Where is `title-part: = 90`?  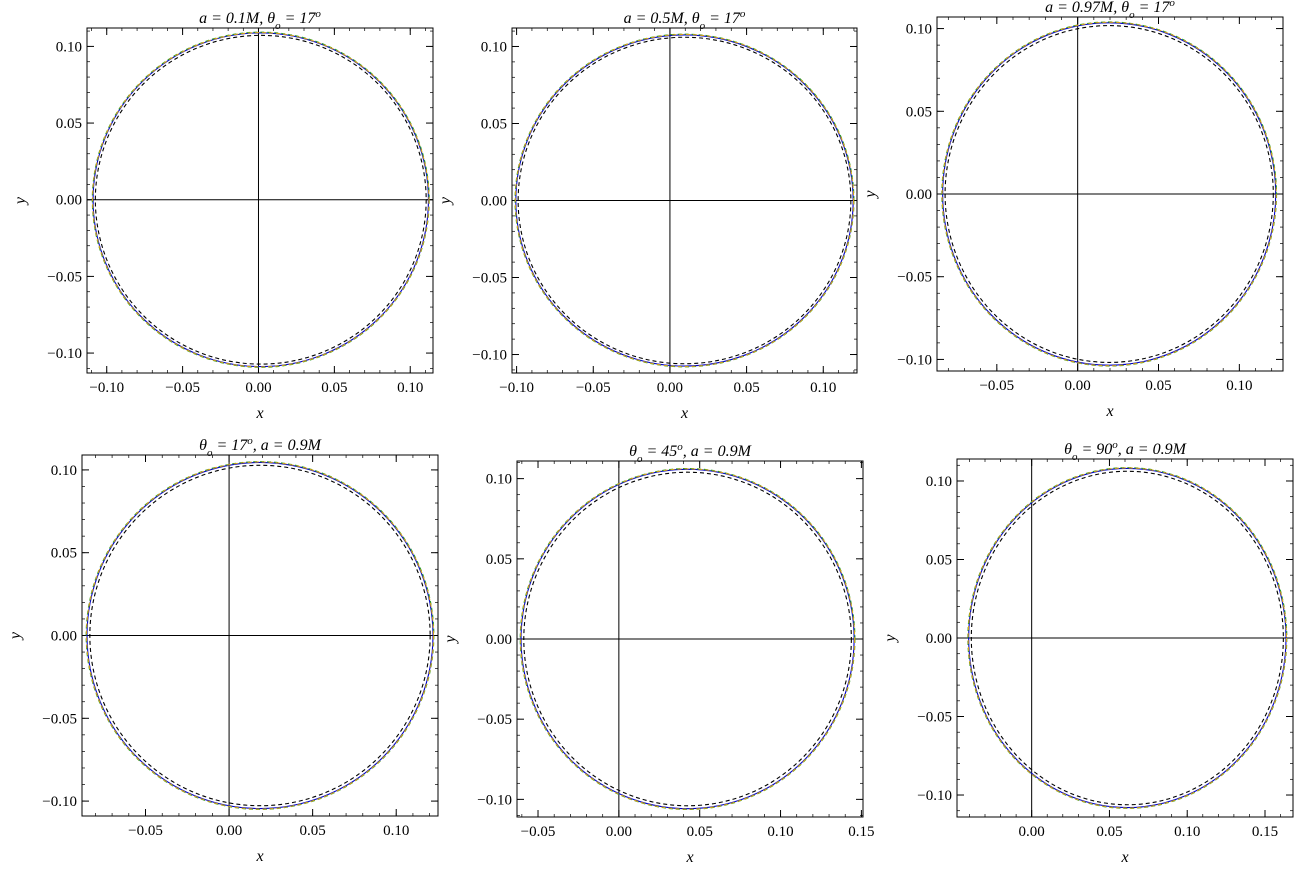
title-part: = 90 is located at coordinates (1094, 449).